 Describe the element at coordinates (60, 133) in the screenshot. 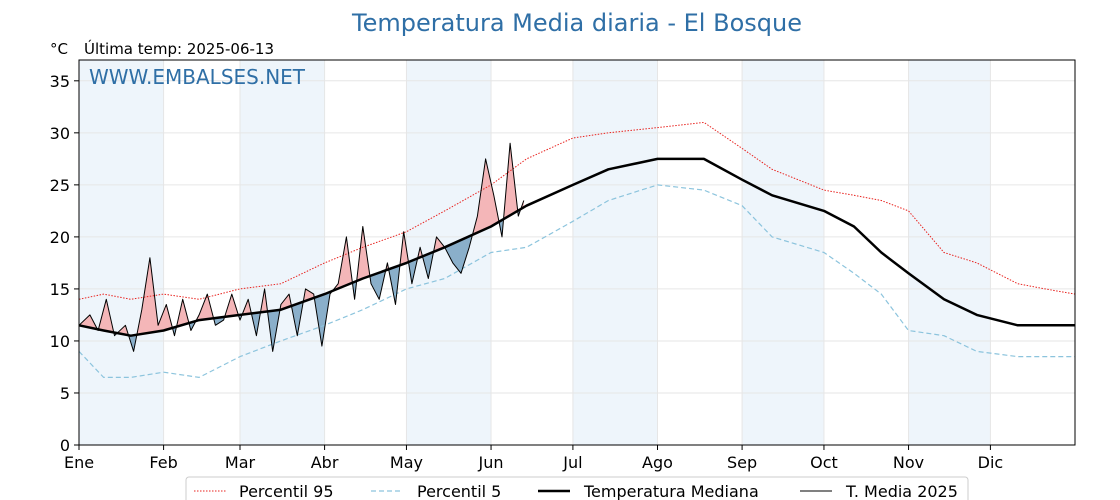

I see `y-tick-label: 30` at that location.